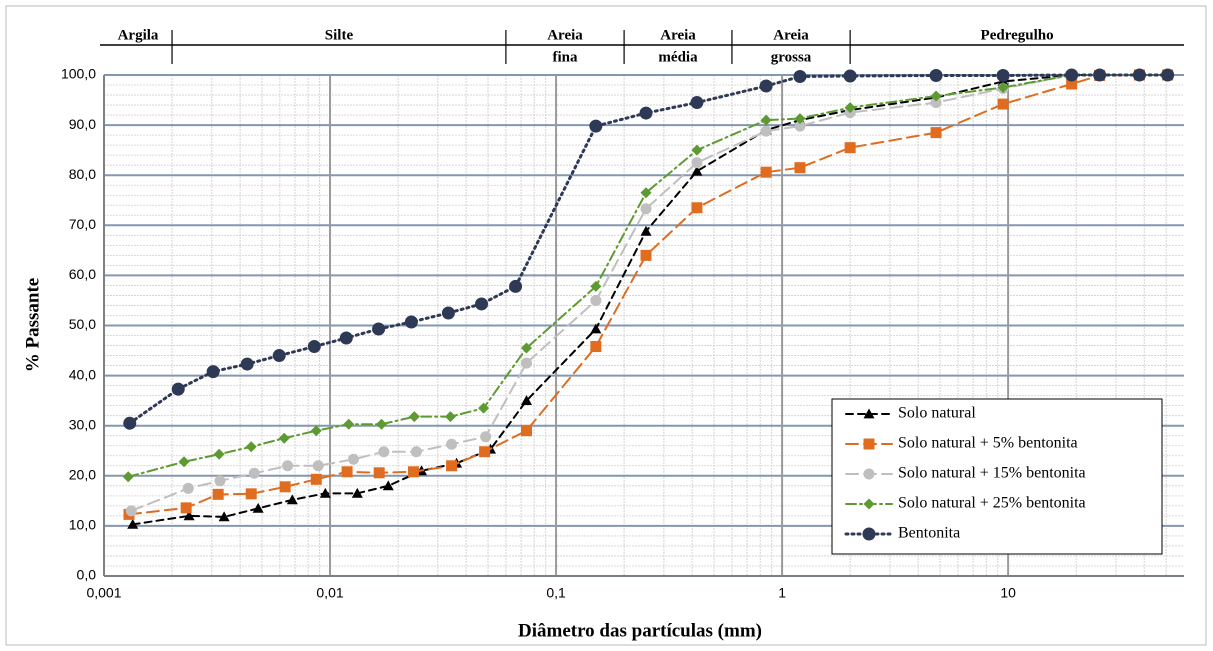  What do you see at coordinates (82, 224) in the screenshot?
I see `y-tick-label: 70,0` at bounding box center [82, 224].